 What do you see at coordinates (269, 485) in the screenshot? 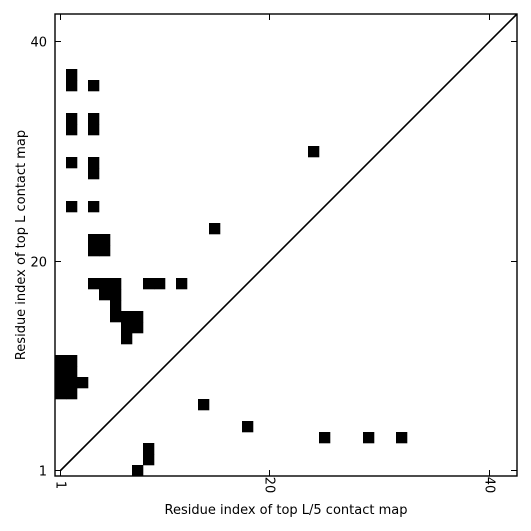
I see `x-tick-label-20: 20` at bounding box center [269, 485].